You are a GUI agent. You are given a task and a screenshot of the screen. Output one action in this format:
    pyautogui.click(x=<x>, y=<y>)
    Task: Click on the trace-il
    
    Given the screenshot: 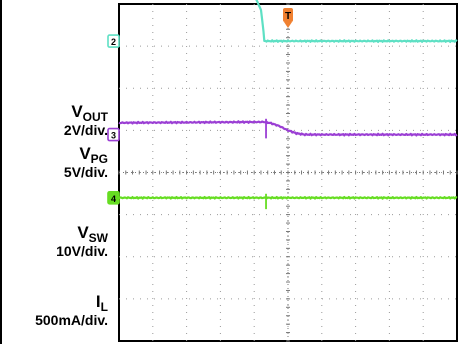 What is the action you would take?
    pyautogui.click(x=288, y=197)
    